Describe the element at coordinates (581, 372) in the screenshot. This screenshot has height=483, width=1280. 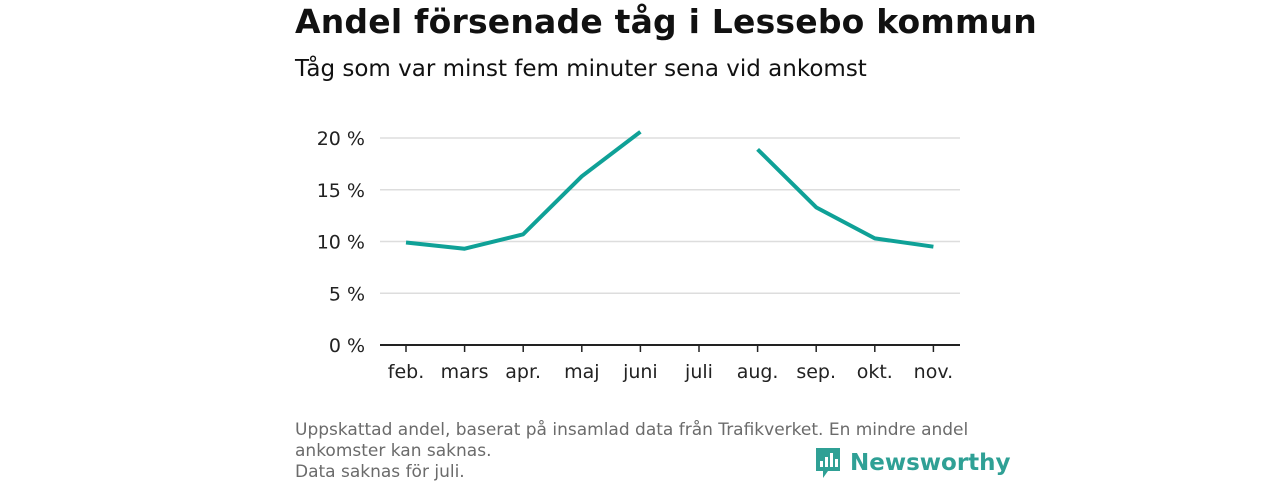
I see `x-tick-label: maj` at that location.